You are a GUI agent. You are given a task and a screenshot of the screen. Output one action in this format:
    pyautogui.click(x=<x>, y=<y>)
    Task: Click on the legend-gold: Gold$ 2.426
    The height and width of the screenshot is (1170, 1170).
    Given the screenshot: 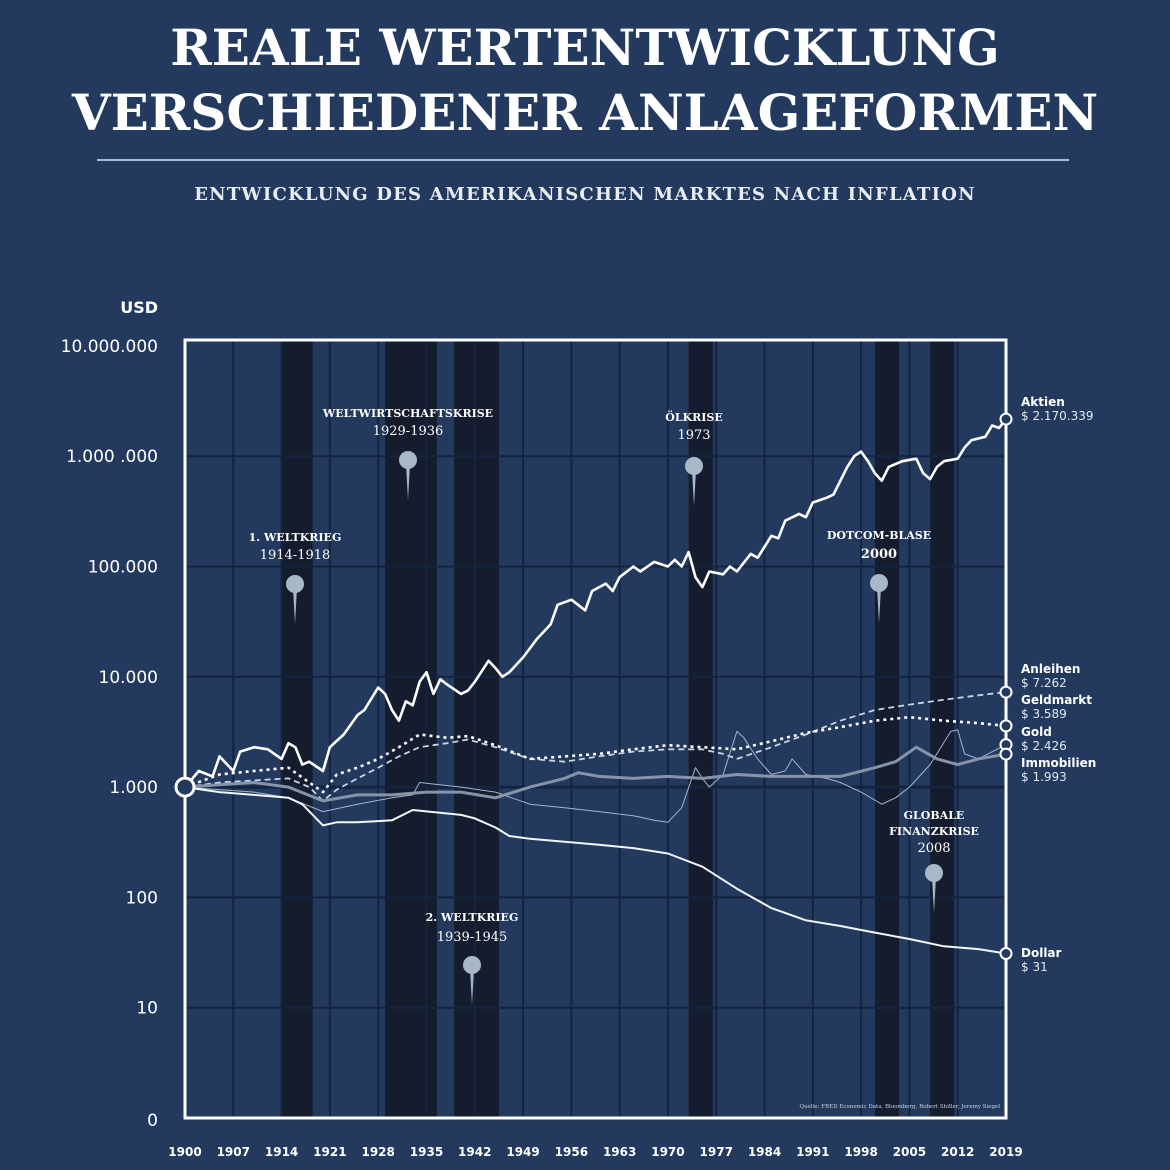 What is the action you would take?
    pyautogui.click(x=1044, y=739)
    